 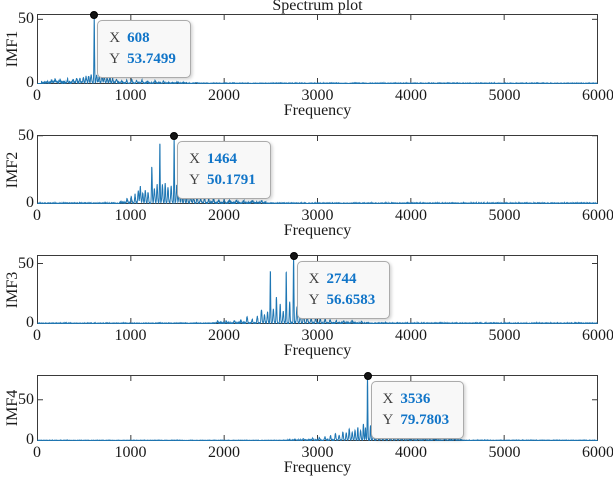 I want to click on figure-title: Spectrum plot, so click(x=317, y=7).